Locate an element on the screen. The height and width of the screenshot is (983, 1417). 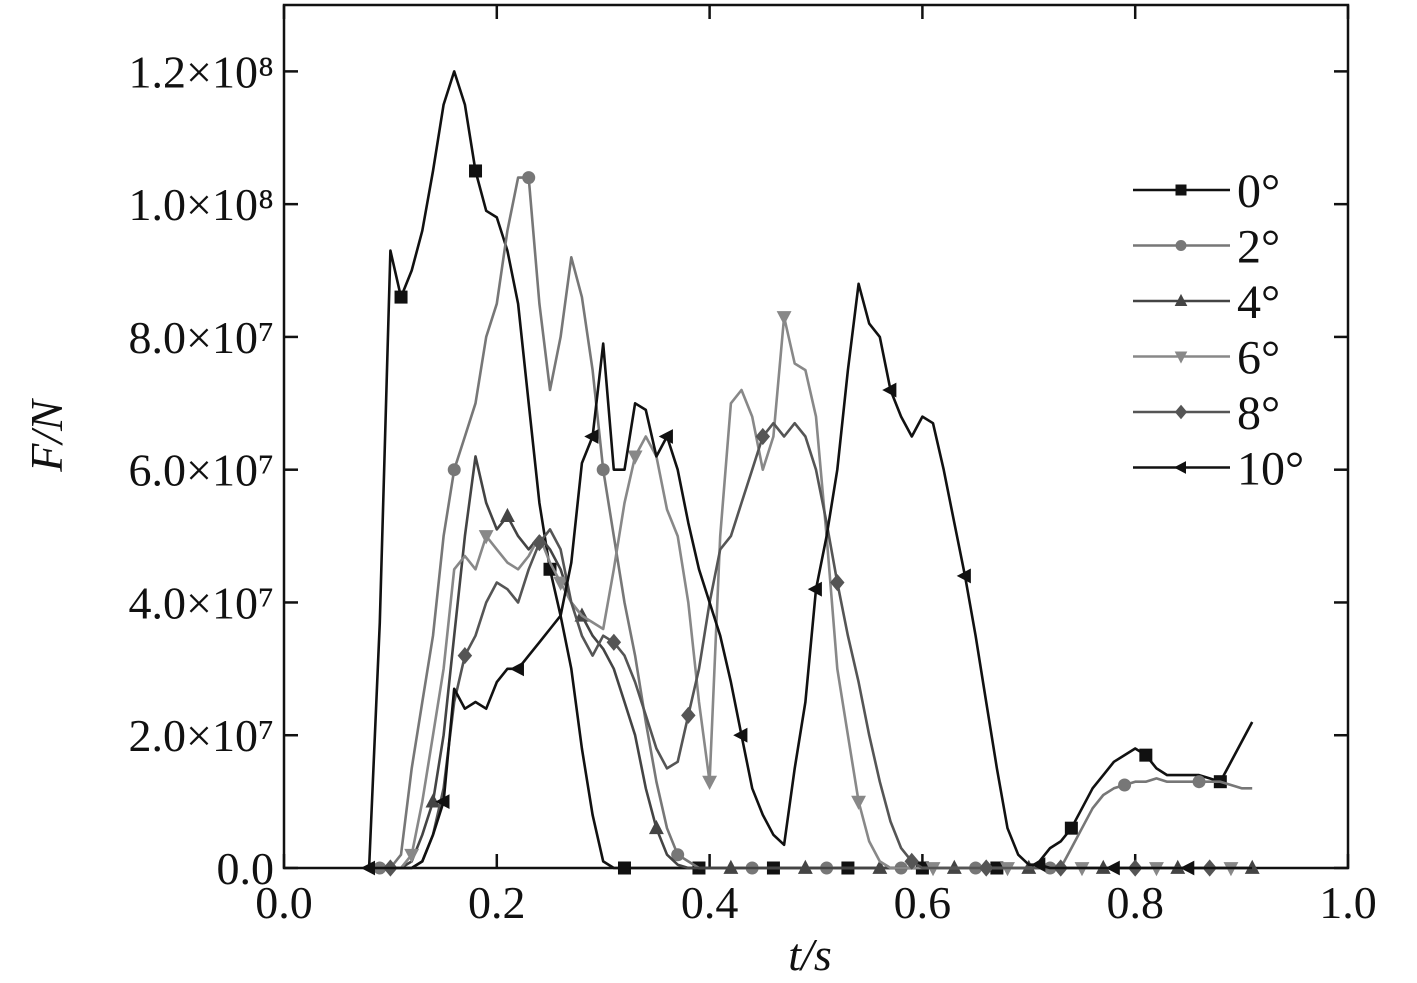
y-tick-label: 8.0×10⁷ is located at coordinates (201, 337).